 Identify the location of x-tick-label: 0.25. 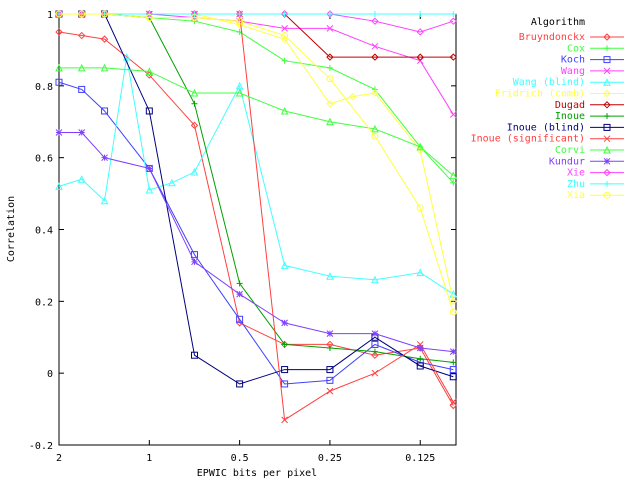
(330, 458).